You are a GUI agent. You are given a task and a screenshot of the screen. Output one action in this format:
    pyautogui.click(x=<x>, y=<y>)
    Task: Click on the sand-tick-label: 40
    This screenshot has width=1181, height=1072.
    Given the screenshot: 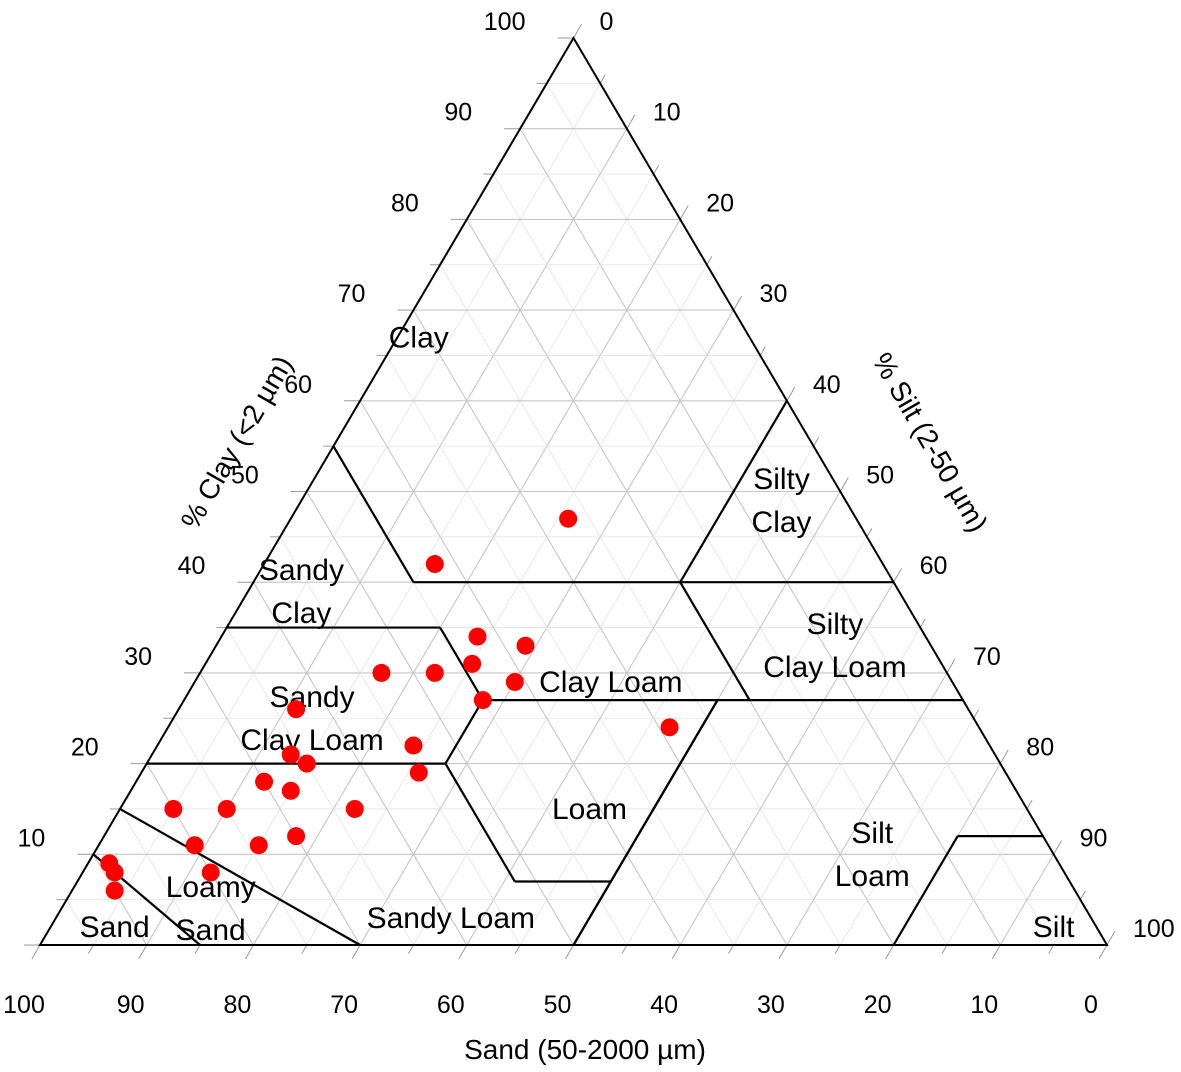 What is the action you would take?
    pyautogui.click(x=664, y=1005)
    